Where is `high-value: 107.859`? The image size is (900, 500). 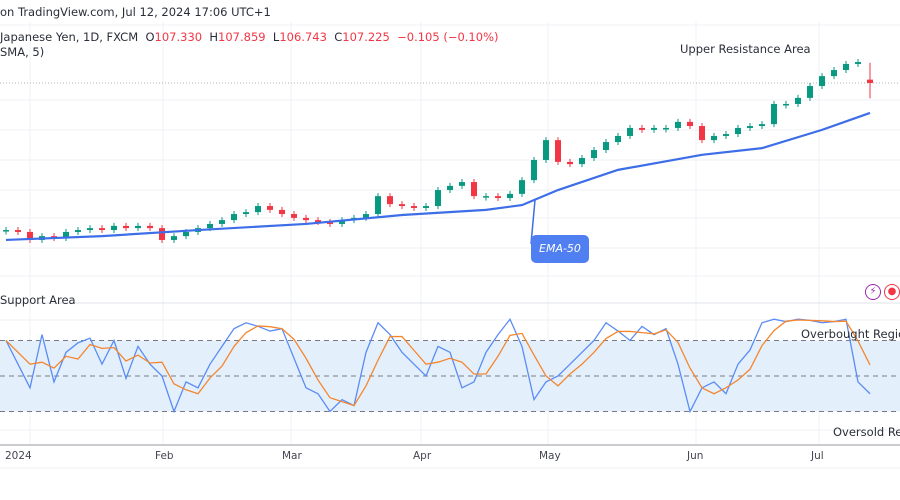 high-value: 107.859 is located at coordinates (242, 37).